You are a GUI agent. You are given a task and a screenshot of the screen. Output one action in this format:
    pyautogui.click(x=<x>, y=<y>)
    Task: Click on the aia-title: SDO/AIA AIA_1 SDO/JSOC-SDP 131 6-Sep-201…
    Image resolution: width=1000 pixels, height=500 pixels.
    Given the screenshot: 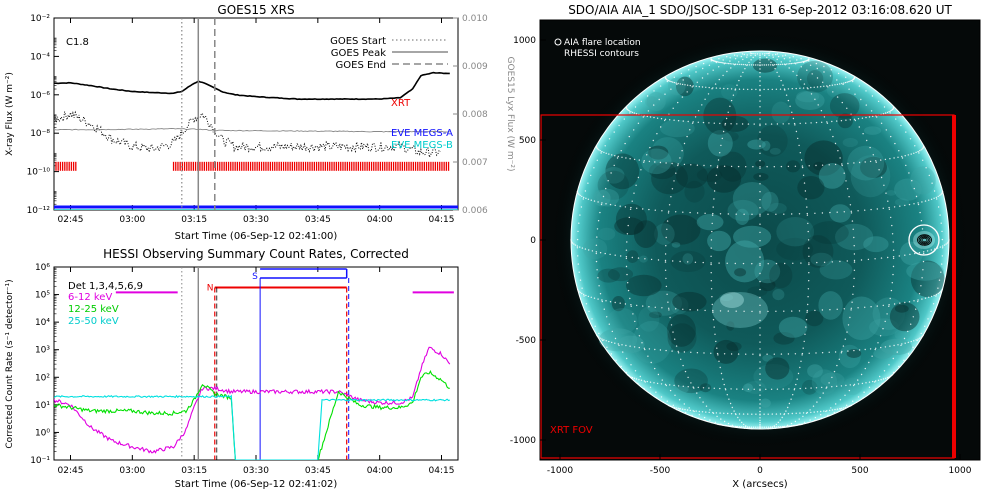 What is the action you would take?
    pyautogui.click(x=760, y=10)
    